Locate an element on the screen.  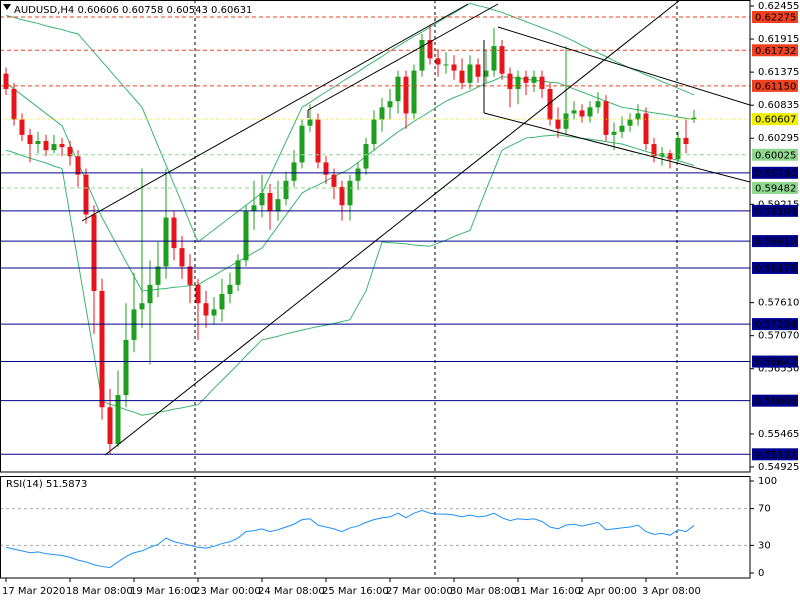
x-tick-label: 18 Mar 08:00 is located at coordinates (99, 591).